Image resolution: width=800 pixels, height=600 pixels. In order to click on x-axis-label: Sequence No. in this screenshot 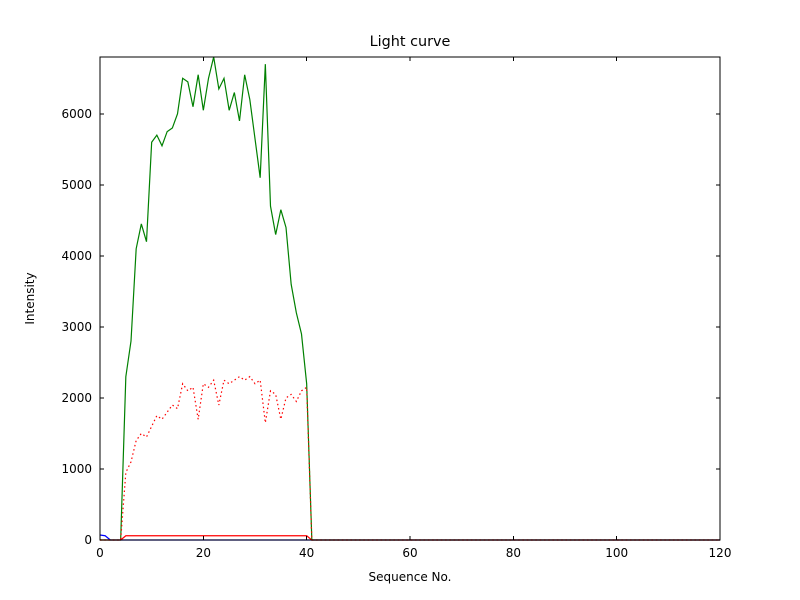, I will do `click(410, 577)`.